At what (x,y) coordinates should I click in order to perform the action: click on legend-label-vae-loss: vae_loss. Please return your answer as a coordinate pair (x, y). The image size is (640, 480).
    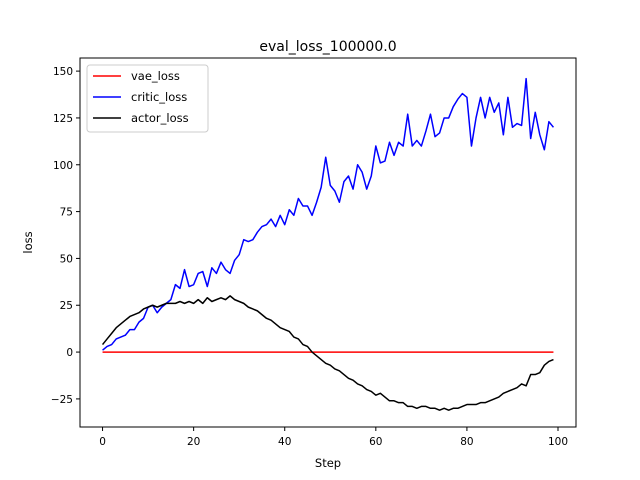
    Looking at the image, I should click on (155, 76).